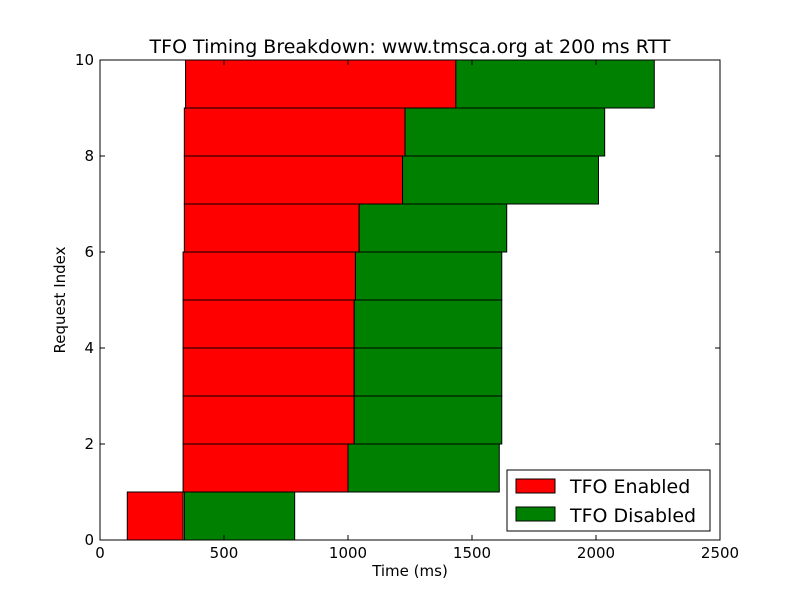 This screenshot has height=600, width=800. What do you see at coordinates (89, 252) in the screenshot?
I see `y-tick-label: 6` at bounding box center [89, 252].